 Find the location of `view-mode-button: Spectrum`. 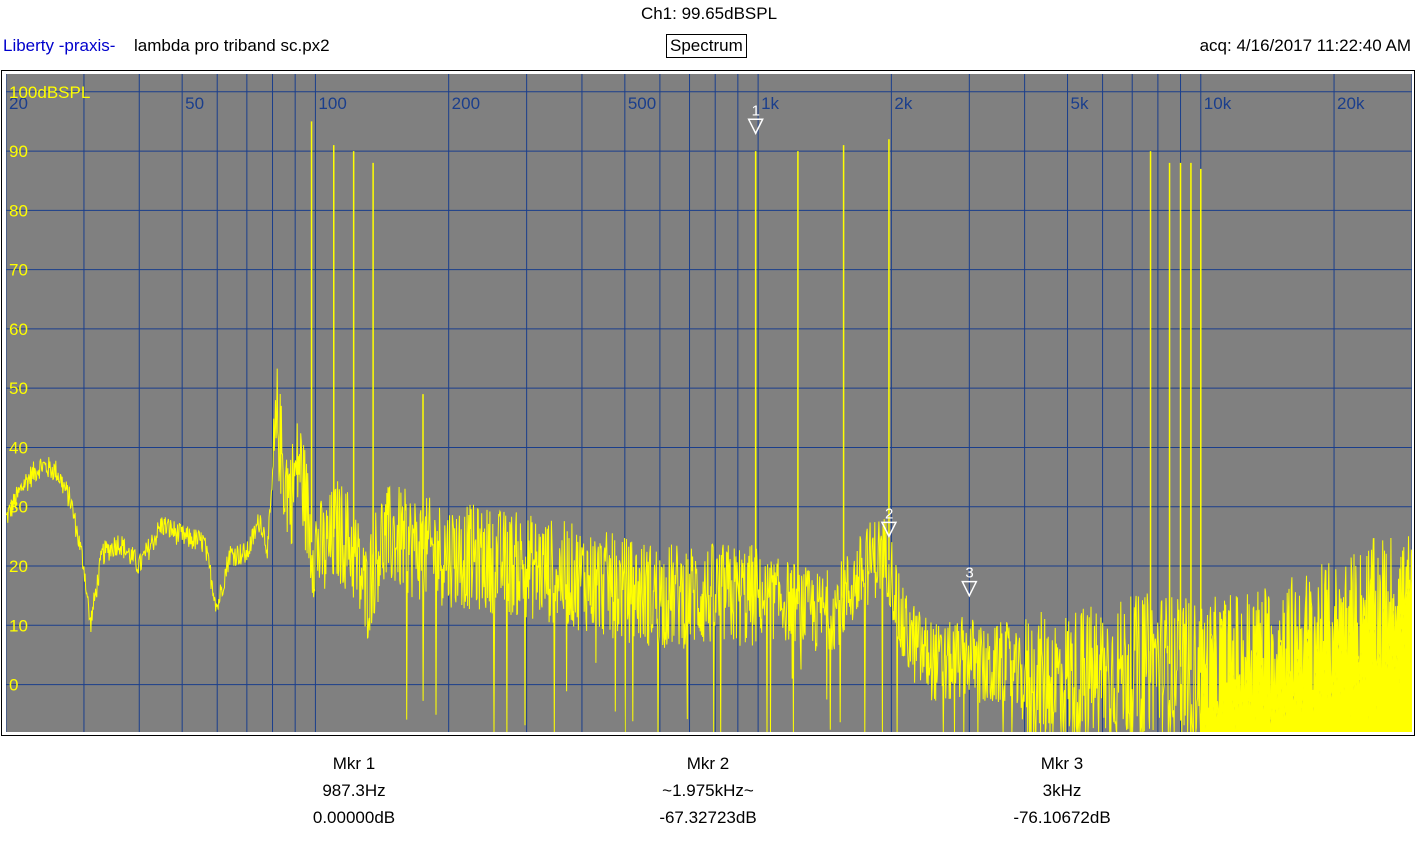

view-mode-button: Spectrum is located at coordinates (706, 46).